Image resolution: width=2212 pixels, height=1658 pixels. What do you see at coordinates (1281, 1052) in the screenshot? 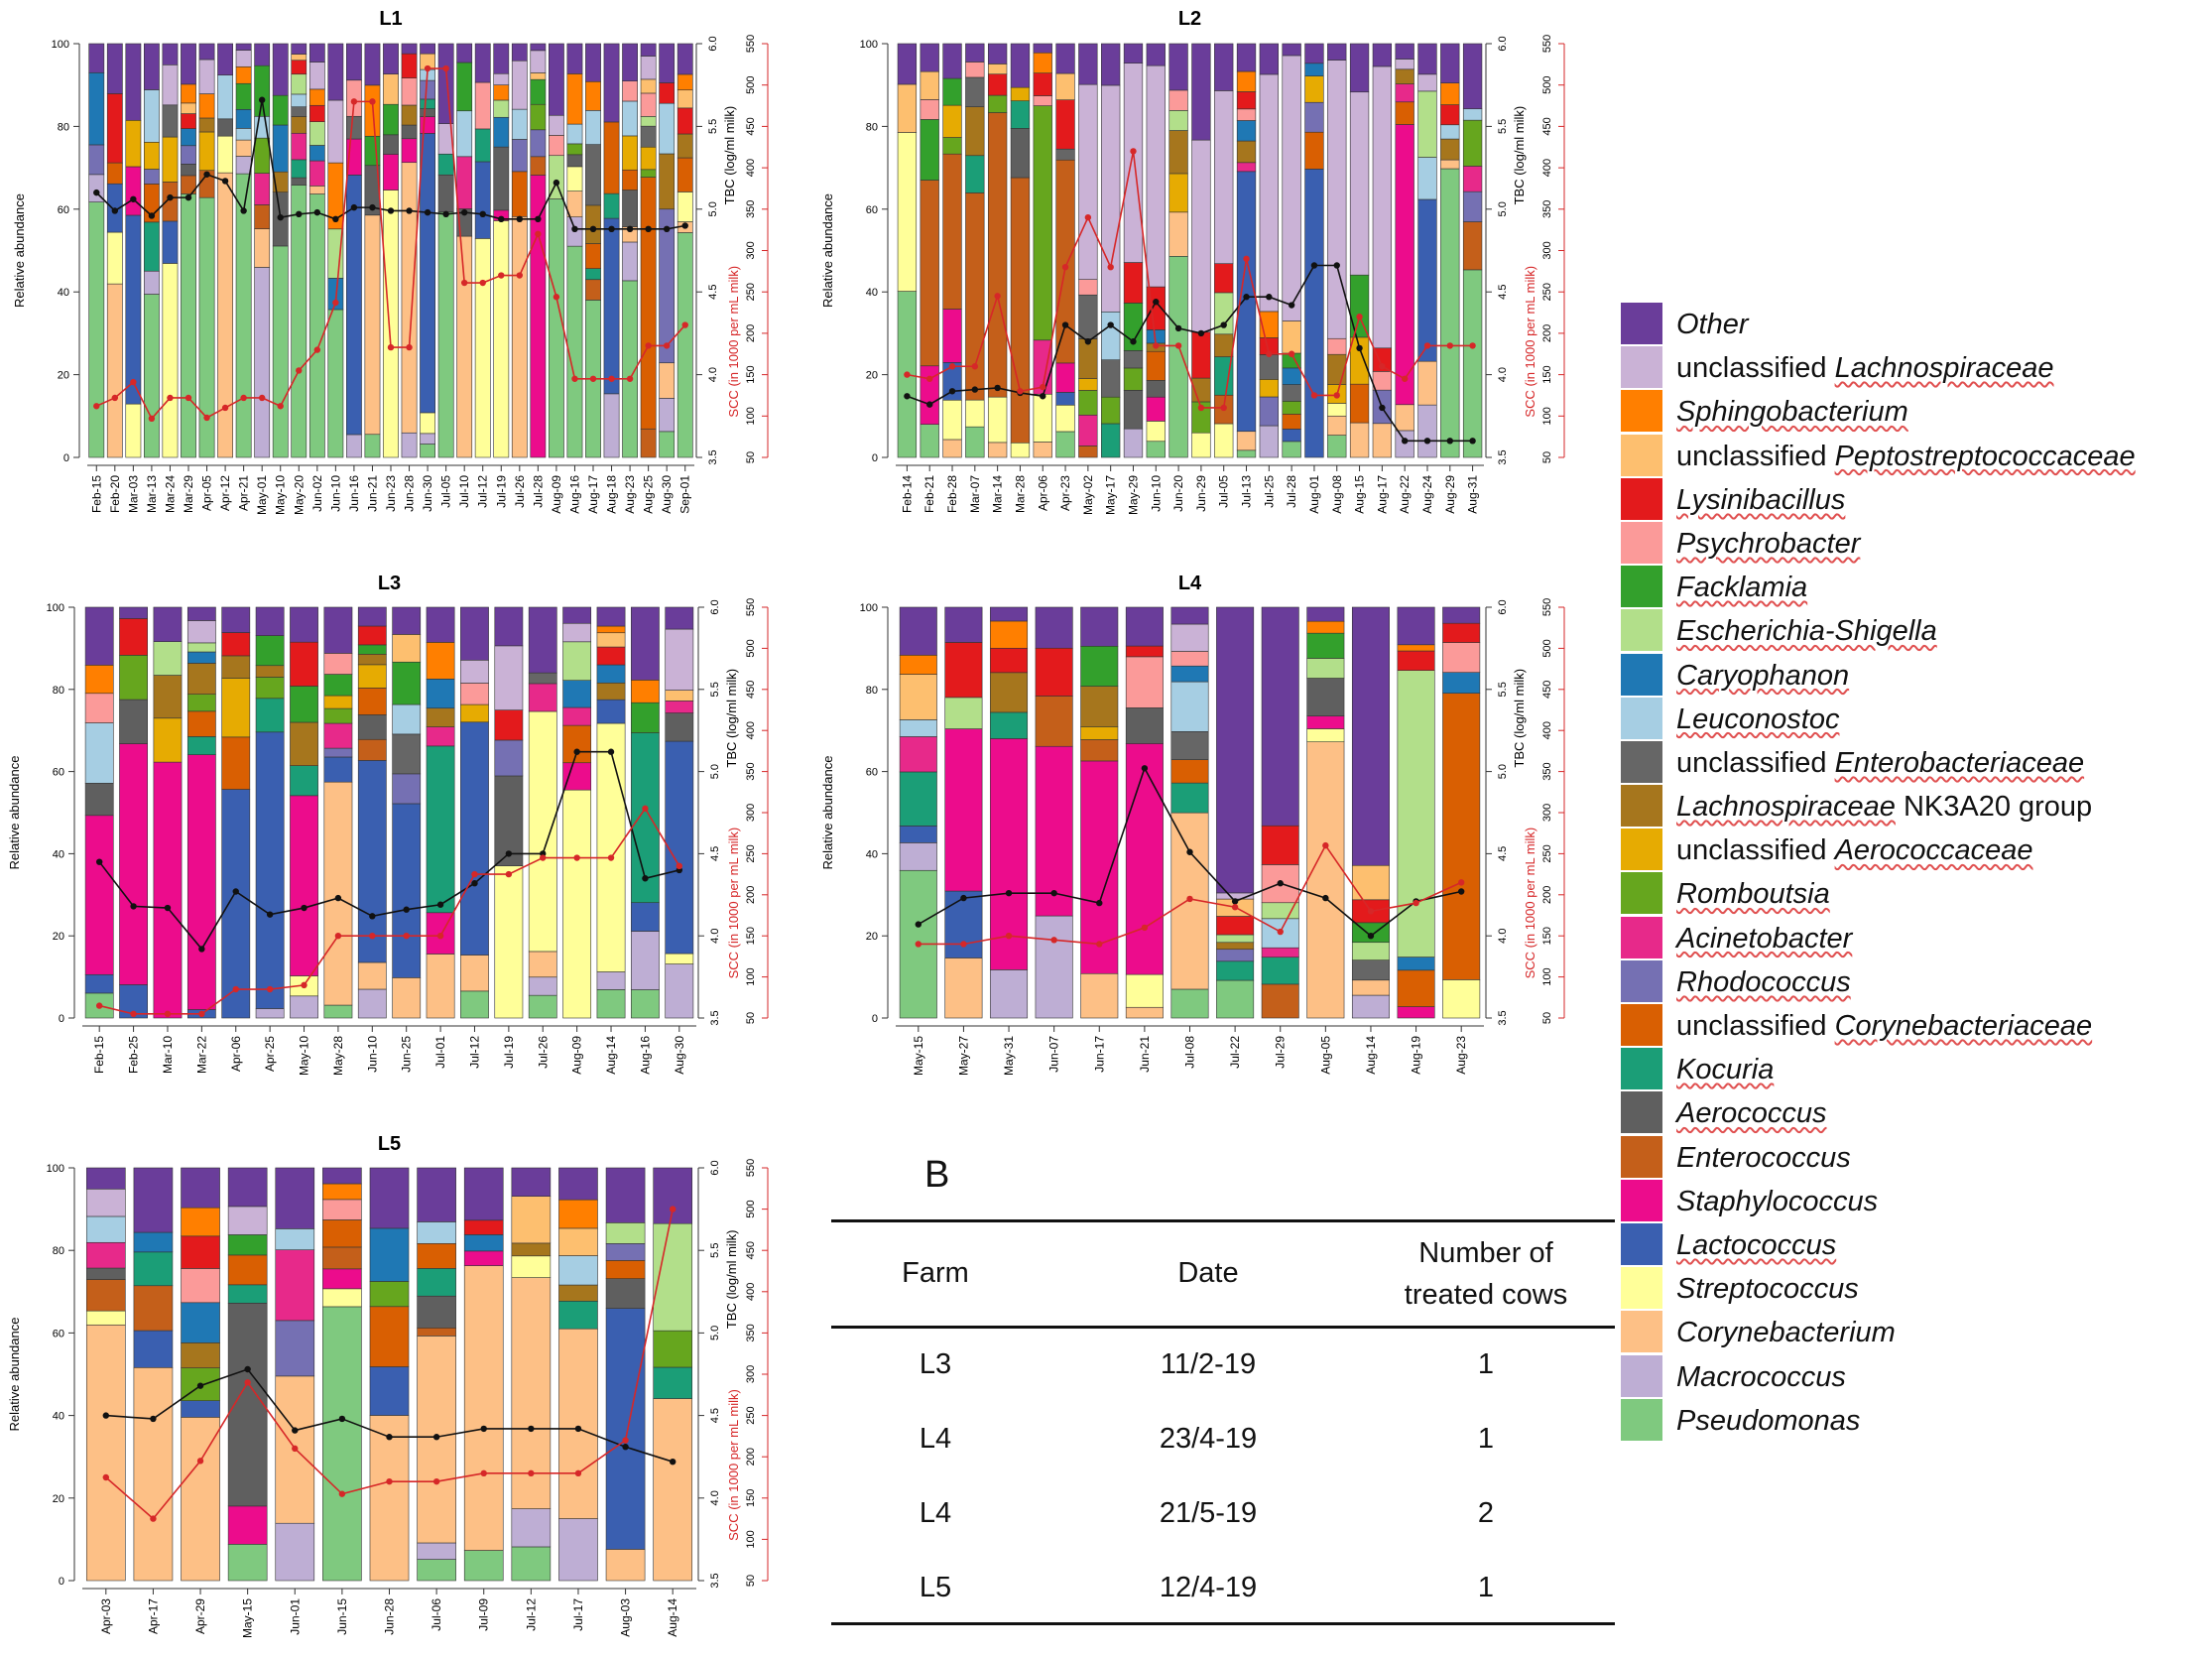
I see `x-tick-label: Jul-29` at bounding box center [1281, 1052].